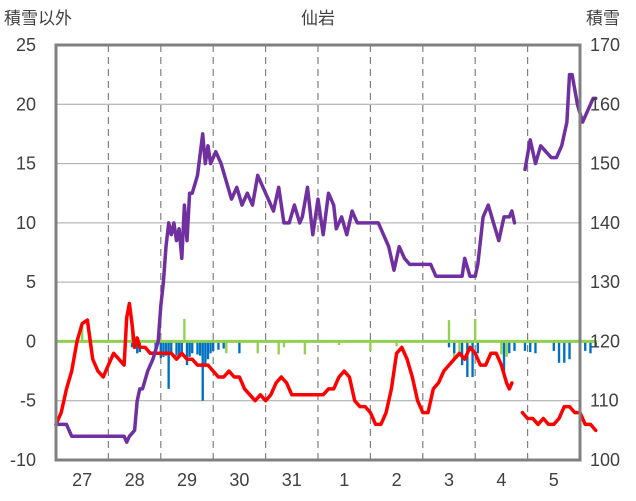  I want to click on right-tick-label: 170, so click(605, 45).